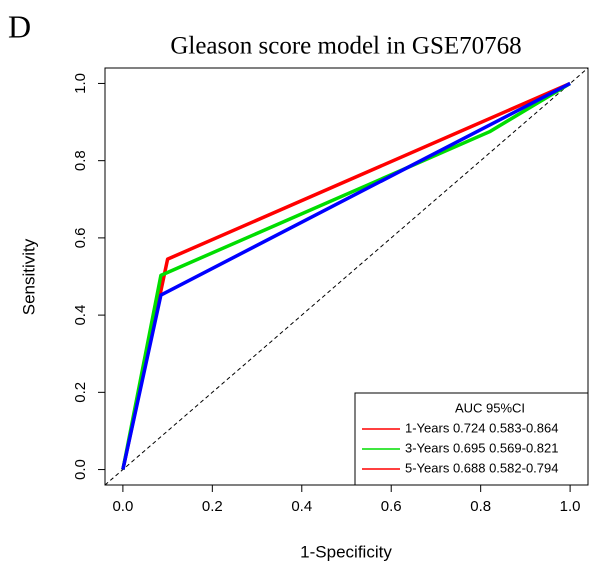 The height and width of the screenshot is (583, 591). Describe the element at coordinates (80, 83) in the screenshot. I see `y-tick-label: 1.0` at that location.